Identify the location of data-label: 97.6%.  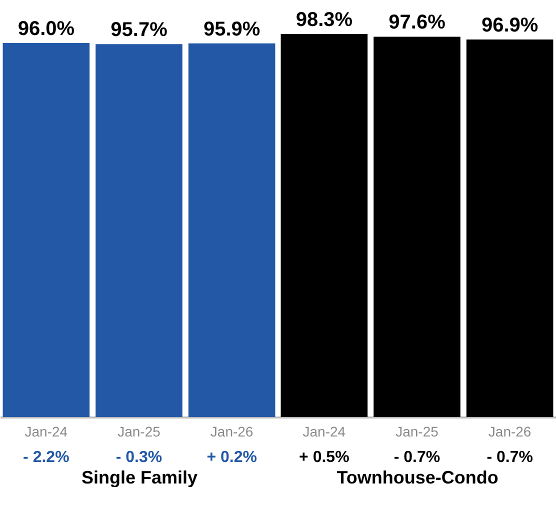
(417, 23).